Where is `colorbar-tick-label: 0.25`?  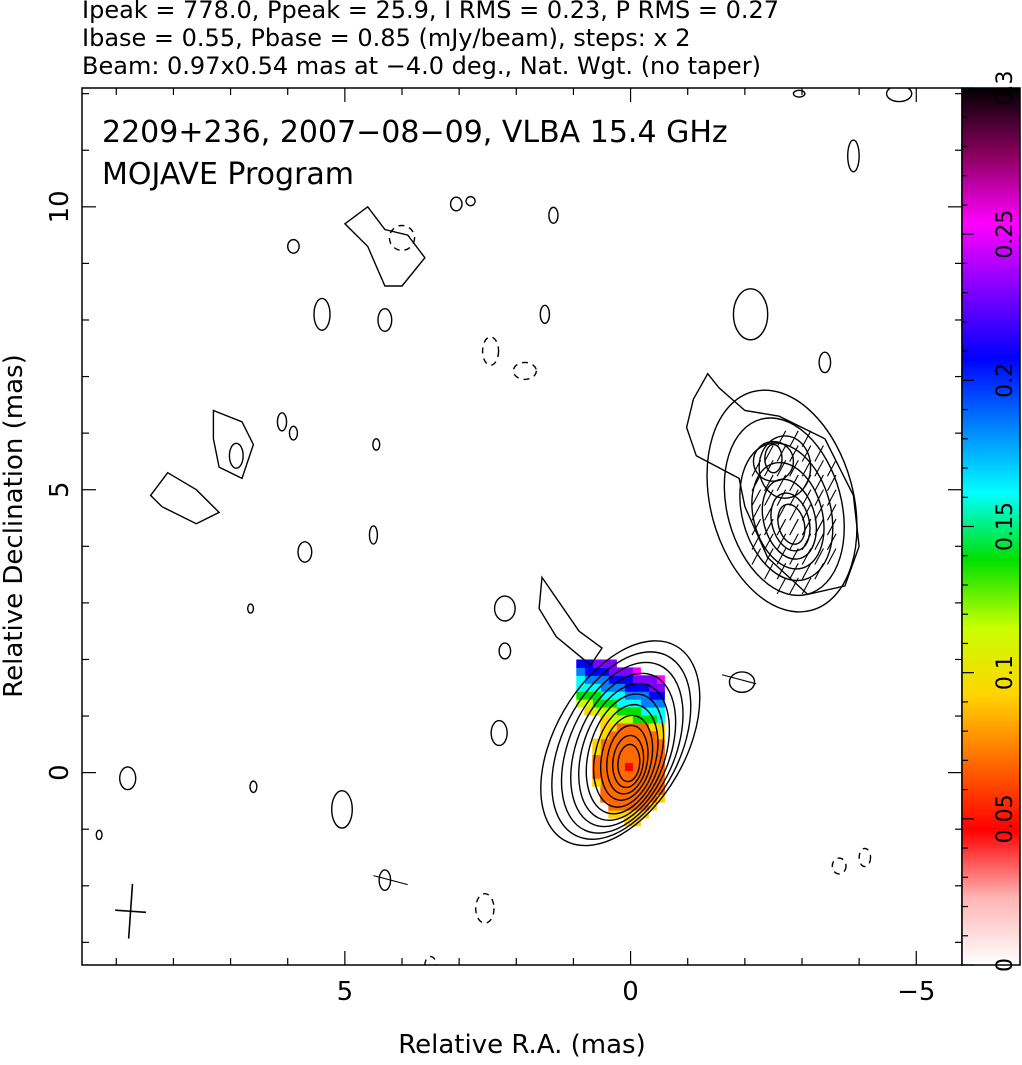 colorbar-tick-label: 0.25 is located at coordinates (1005, 234).